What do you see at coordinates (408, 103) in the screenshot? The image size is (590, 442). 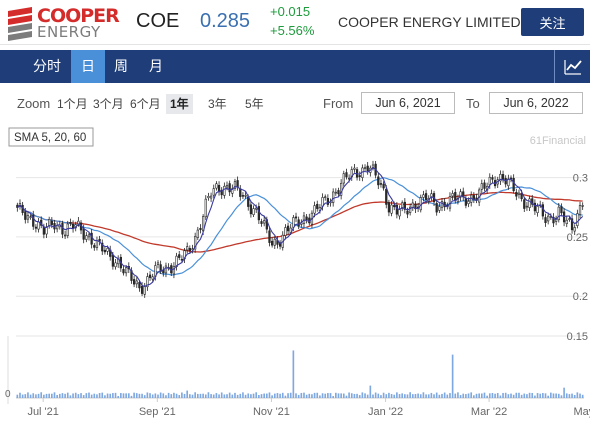 I see `from-date-input` at bounding box center [408, 103].